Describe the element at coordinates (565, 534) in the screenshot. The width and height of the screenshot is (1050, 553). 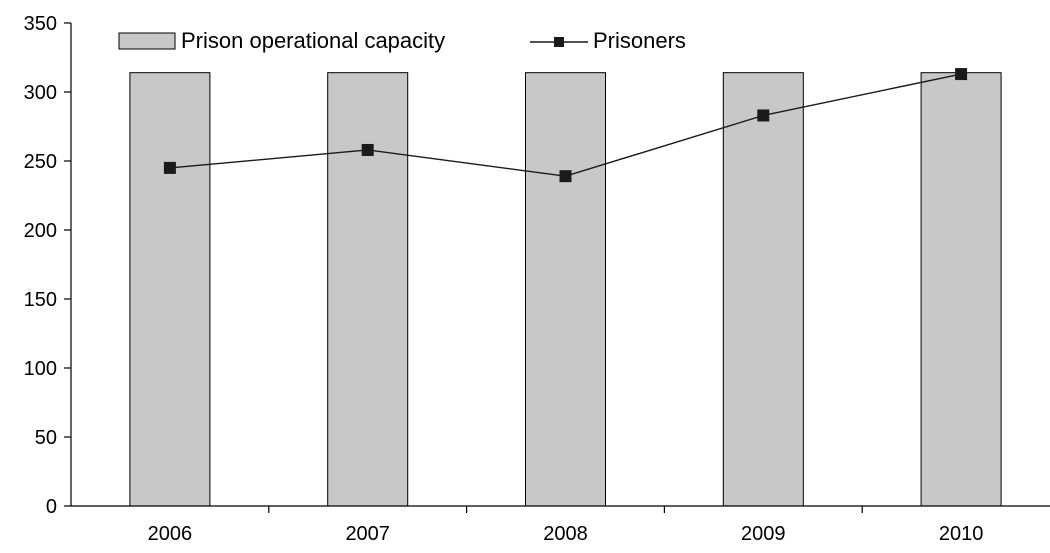
I see `x-tick-label: 2008` at that location.